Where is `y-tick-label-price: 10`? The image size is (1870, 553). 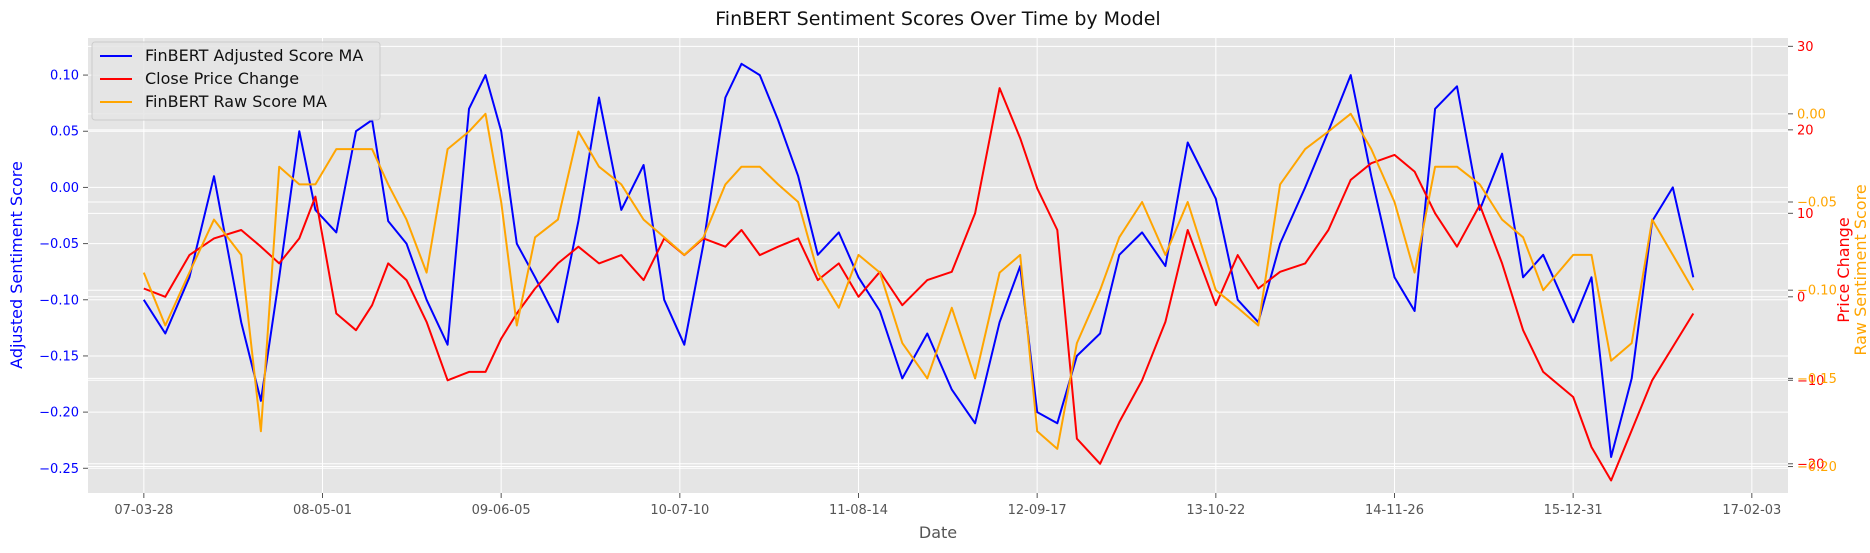
y-tick-label-price: 10 is located at coordinates (1805, 214).